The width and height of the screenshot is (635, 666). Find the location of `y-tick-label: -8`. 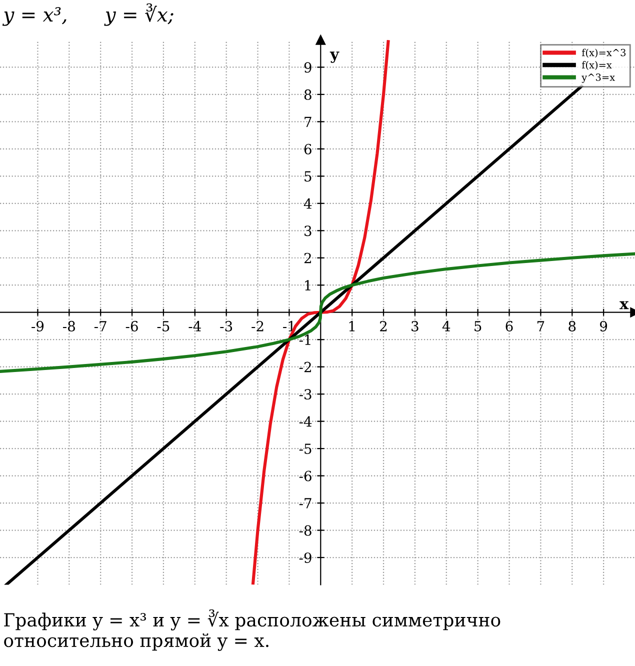

y-tick-label: -8 is located at coordinates (305, 530).